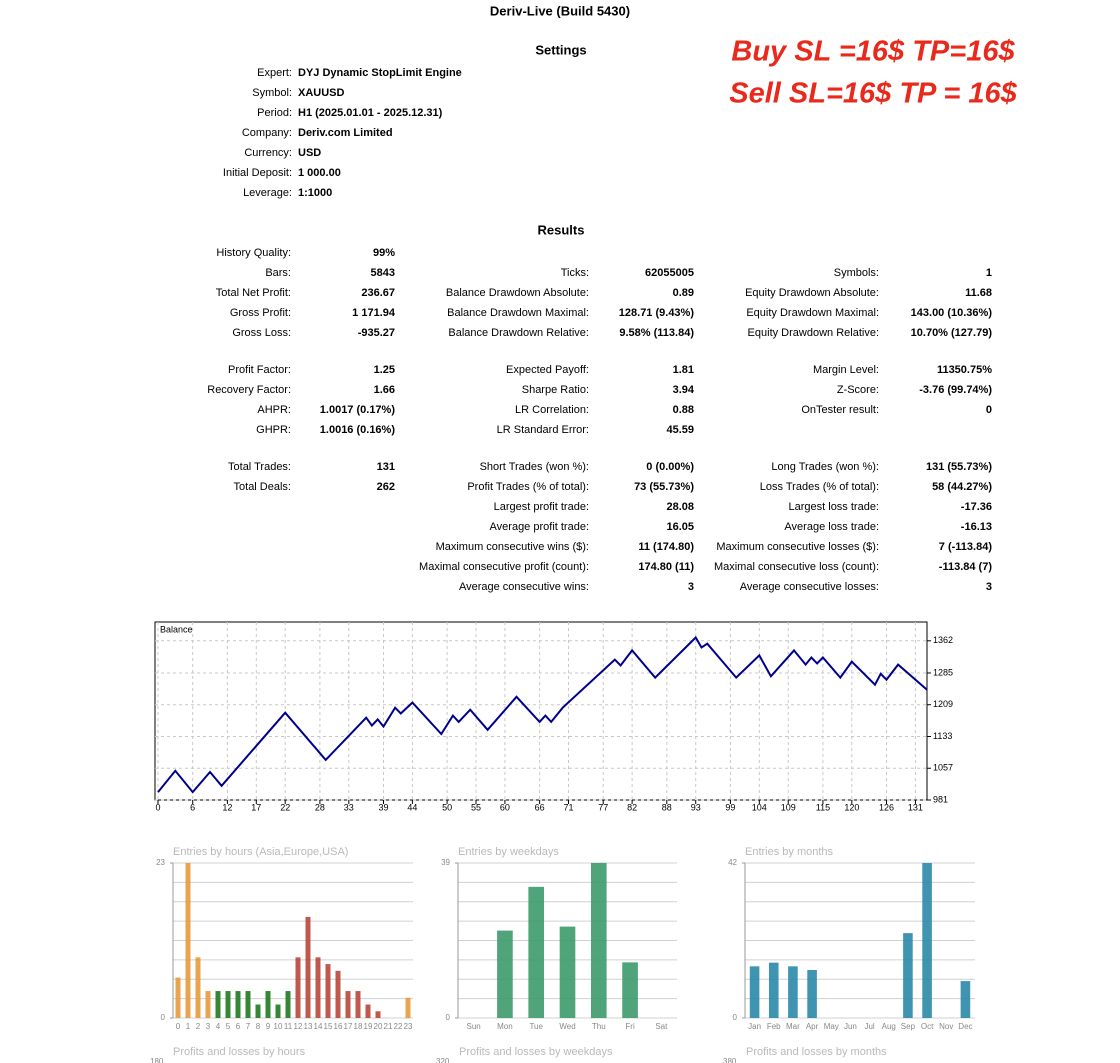 The width and height of the screenshot is (1120, 1063). I want to click on chart-title: Entries by weekdays, so click(508, 852).